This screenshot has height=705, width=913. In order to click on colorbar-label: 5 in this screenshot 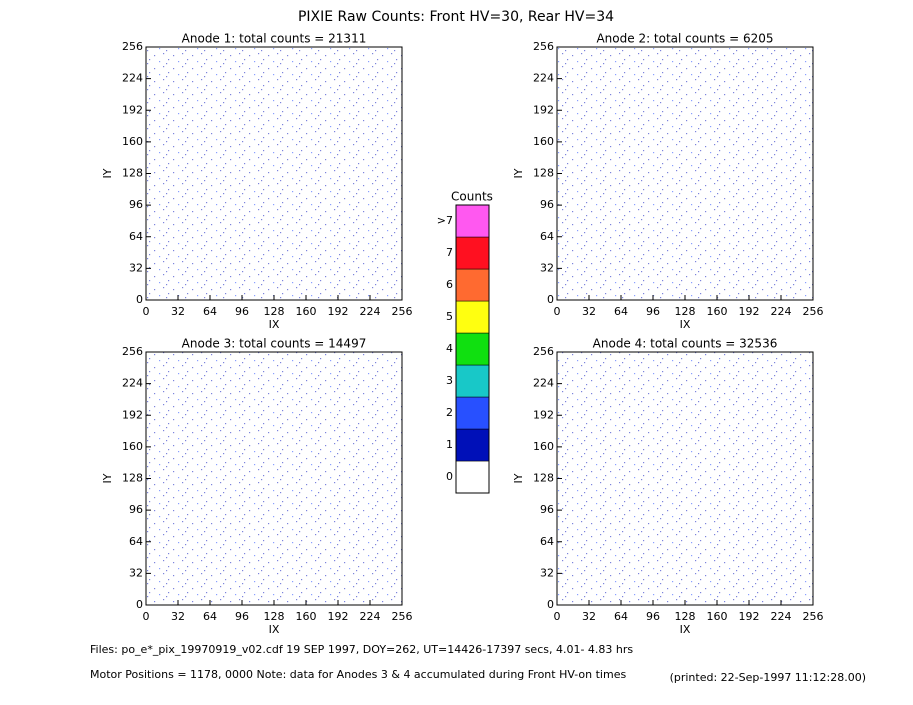, I will do `click(449, 316)`.